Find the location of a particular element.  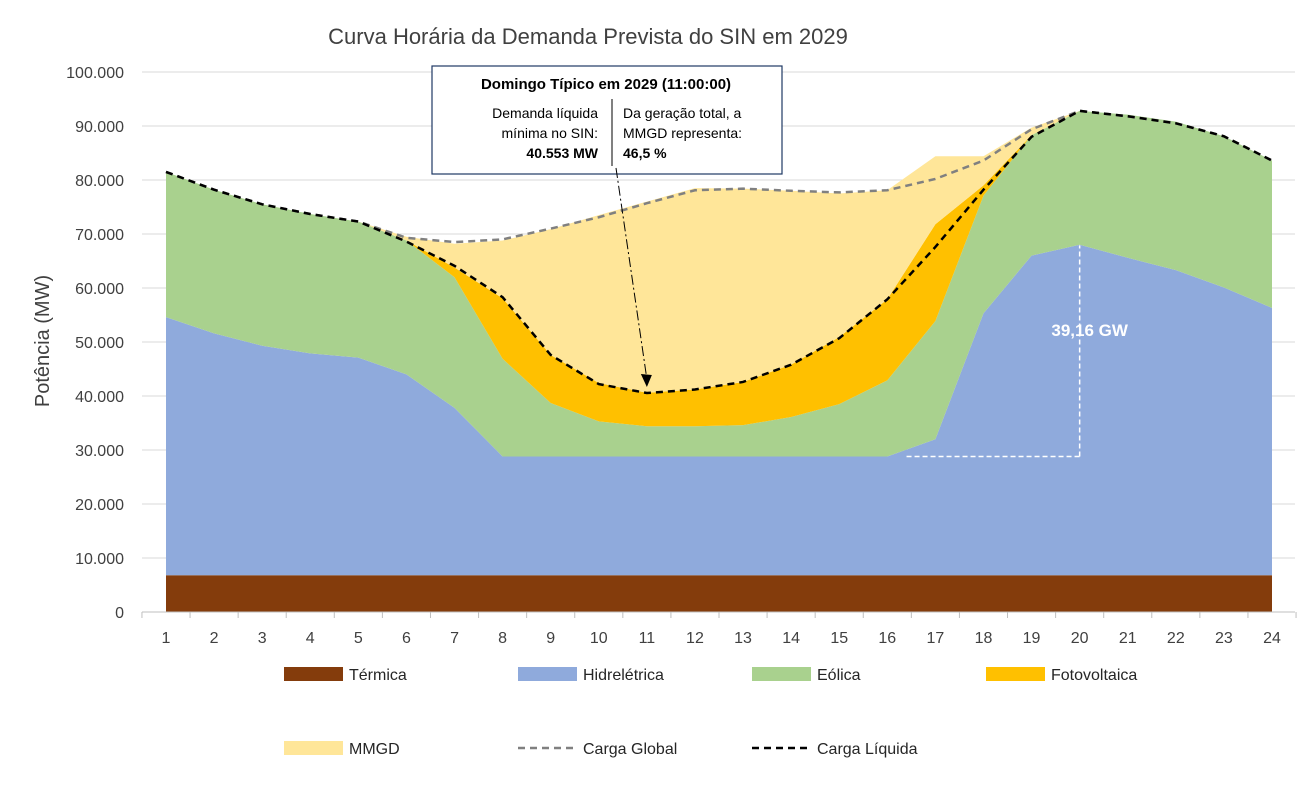

y-tick-label-3: 30.000 is located at coordinates (99, 451).